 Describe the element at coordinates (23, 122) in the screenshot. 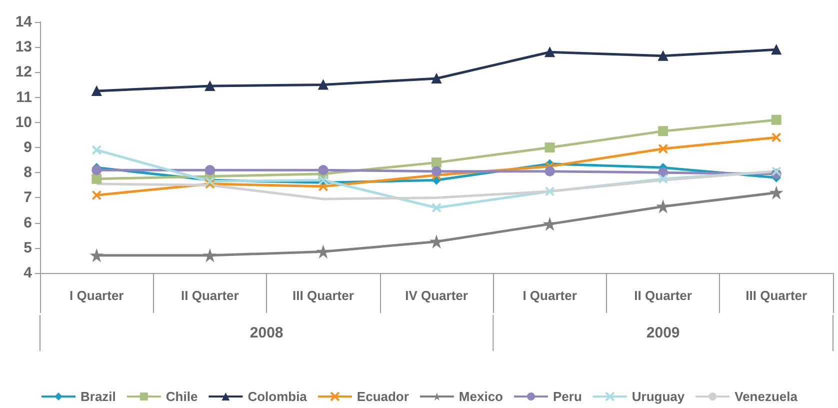

I see `y-tick-label: 10` at that location.